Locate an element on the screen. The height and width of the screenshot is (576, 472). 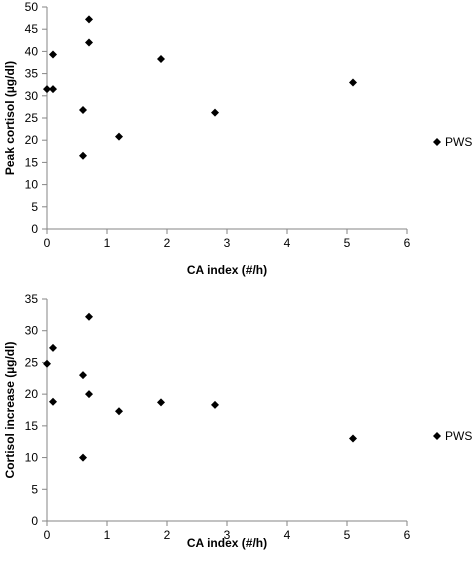
y-tick-label: 45 is located at coordinates (32, 29).